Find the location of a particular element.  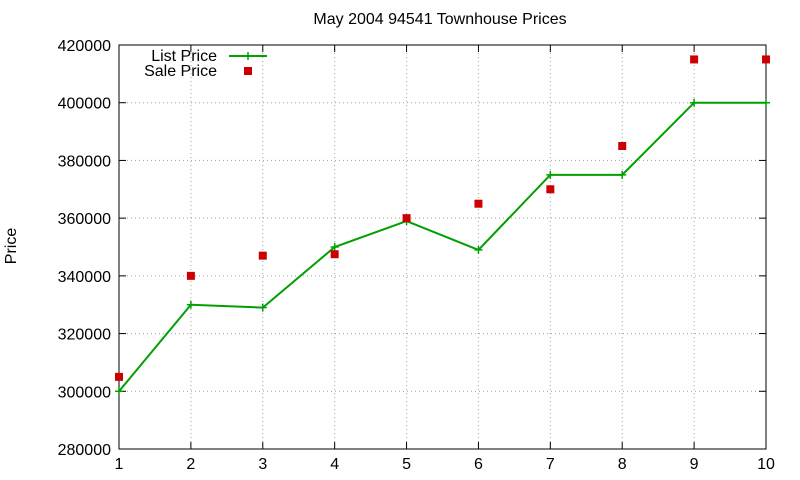

y-tick-label: 380000 is located at coordinates (84, 161).